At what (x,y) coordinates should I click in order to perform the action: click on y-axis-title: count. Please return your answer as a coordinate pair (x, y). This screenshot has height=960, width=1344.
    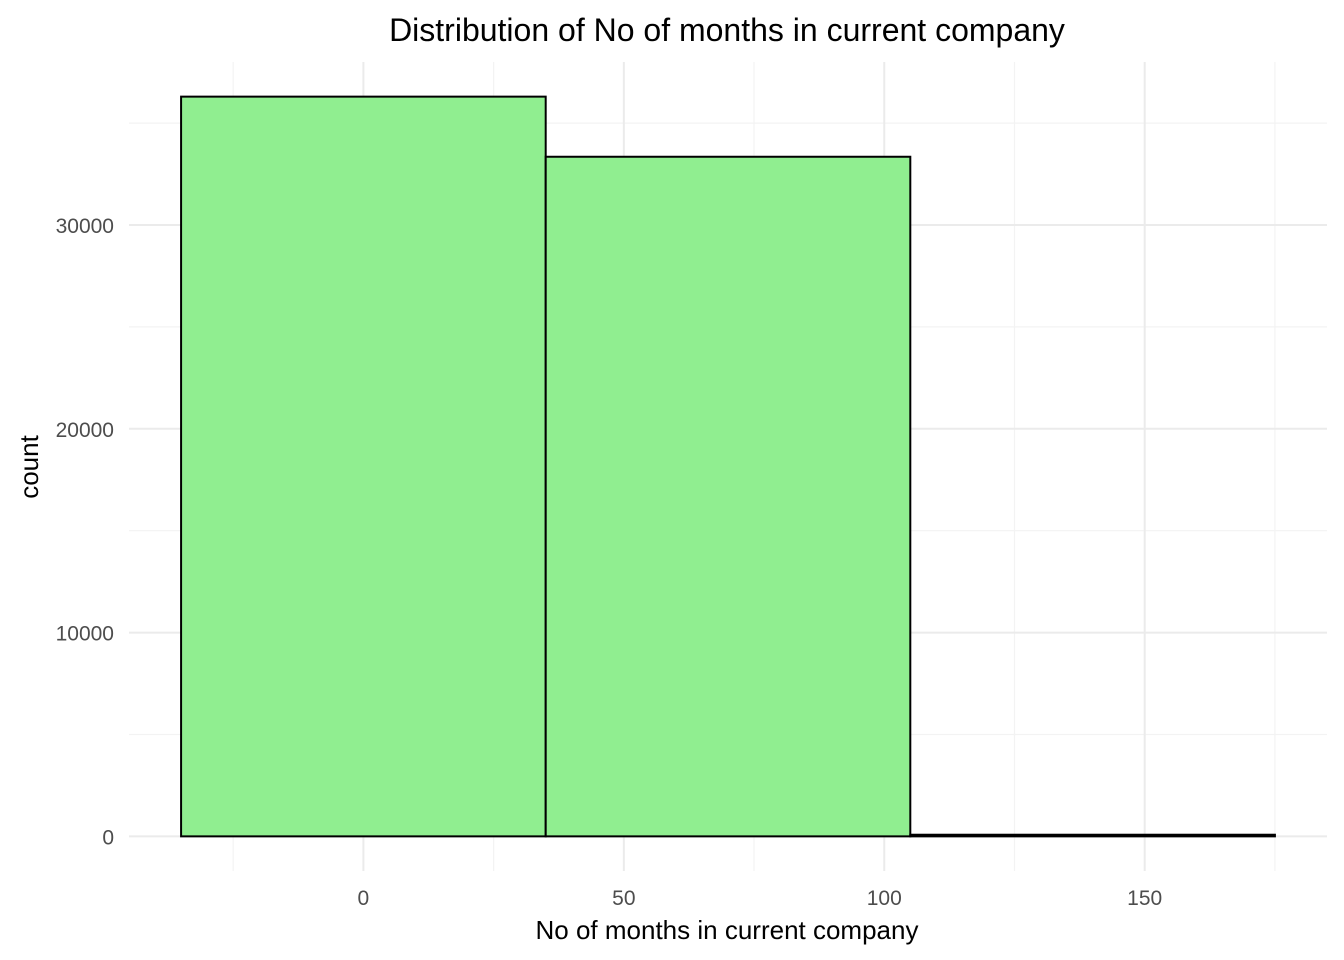
    Looking at the image, I should click on (29, 466).